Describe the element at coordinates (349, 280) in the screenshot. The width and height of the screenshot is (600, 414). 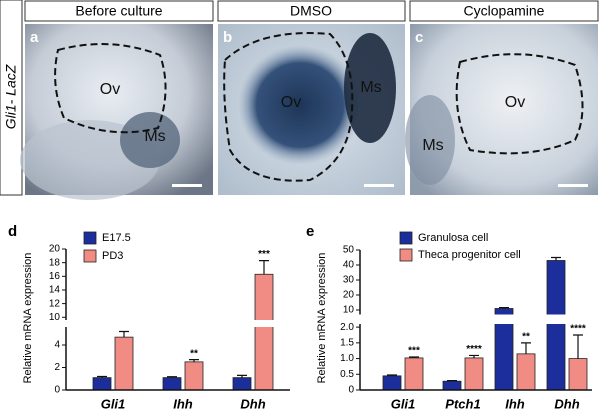
I see `y-tick-label: 30` at that location.